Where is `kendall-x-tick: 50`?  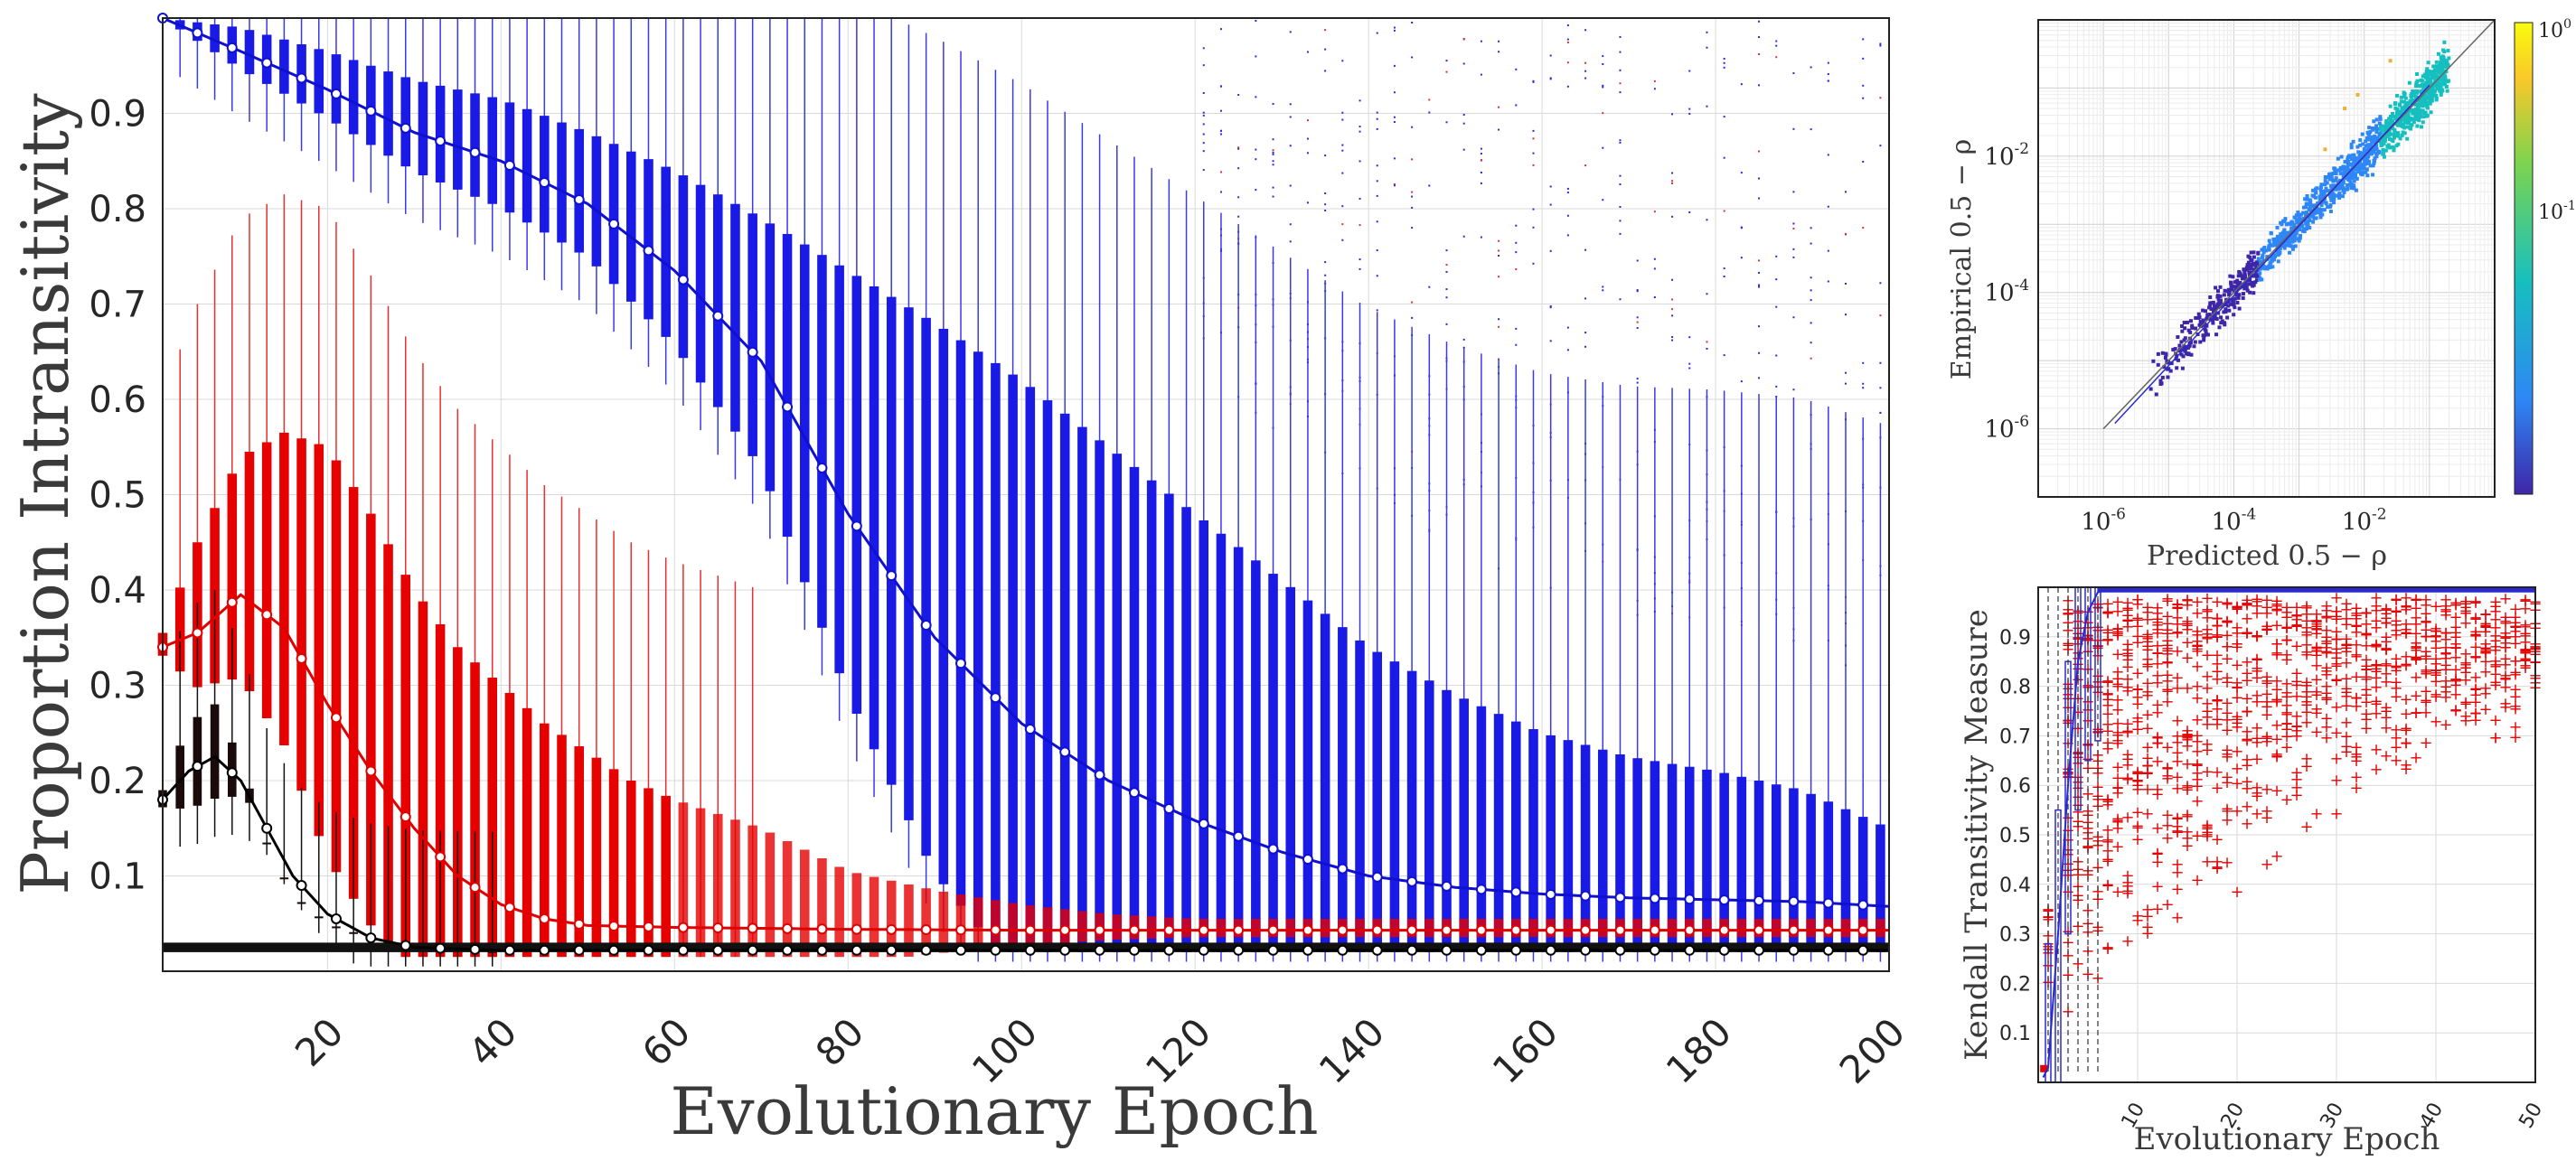 kendall-x-tick: 50 is located at coordinates (2532, 1117).